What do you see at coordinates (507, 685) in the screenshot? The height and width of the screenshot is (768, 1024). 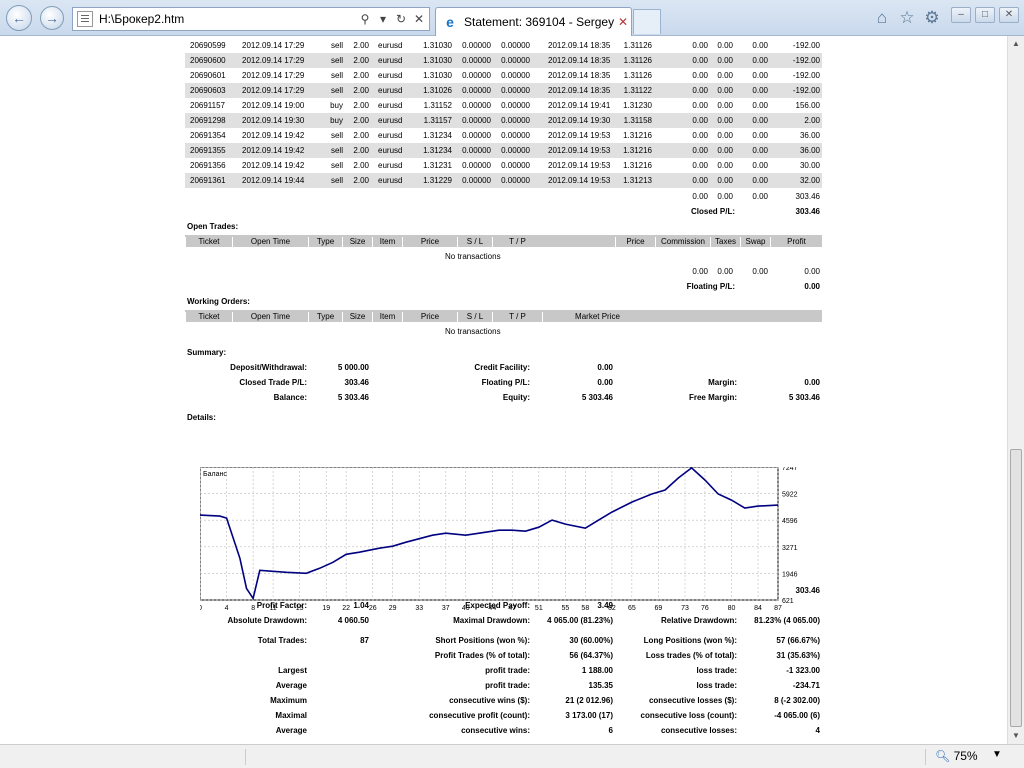 I see `average-profit-label: profit trade:` at bounding box center [507, 685].